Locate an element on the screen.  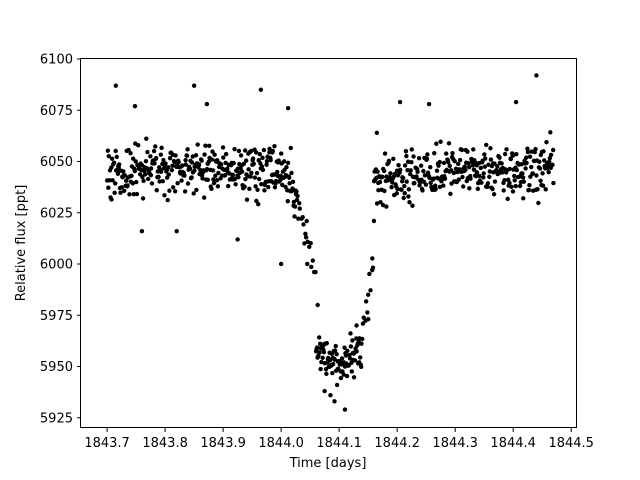
y-tick-label: 6075 is located at coordinates (56, 111).